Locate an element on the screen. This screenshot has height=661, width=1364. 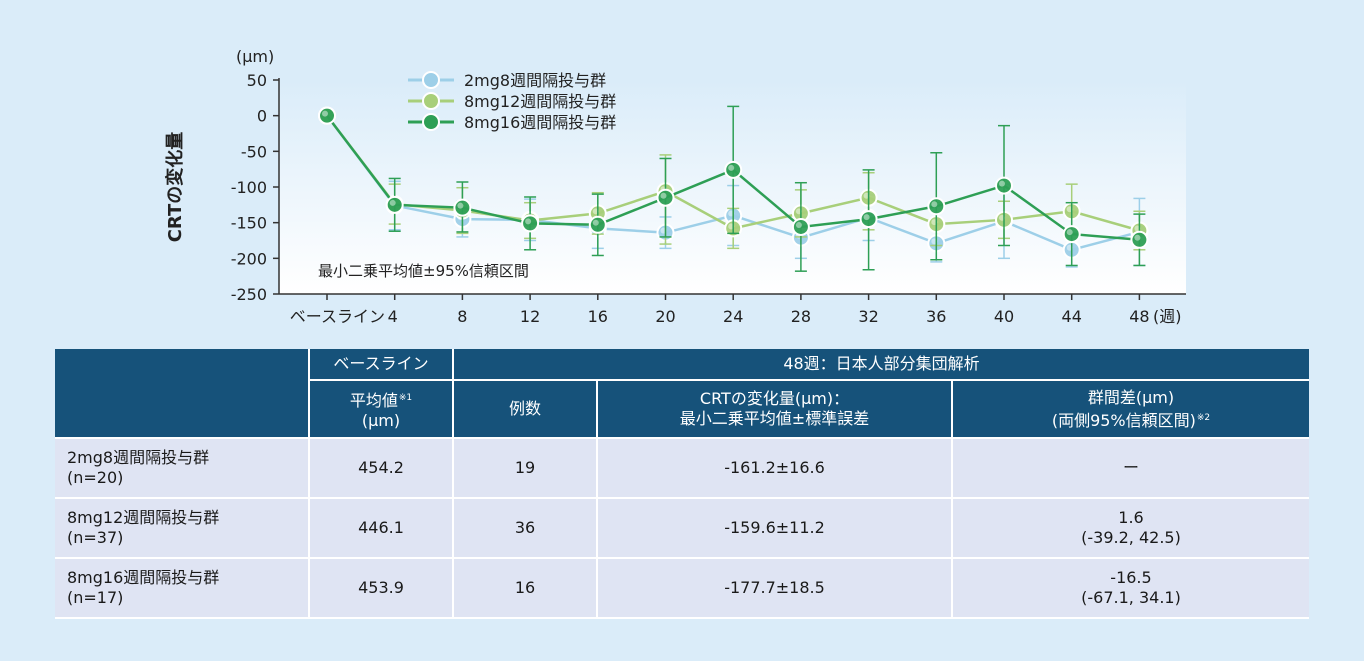
header-diff-line2: (両側95%信頼区間) is located at coordinates (1123, 420).